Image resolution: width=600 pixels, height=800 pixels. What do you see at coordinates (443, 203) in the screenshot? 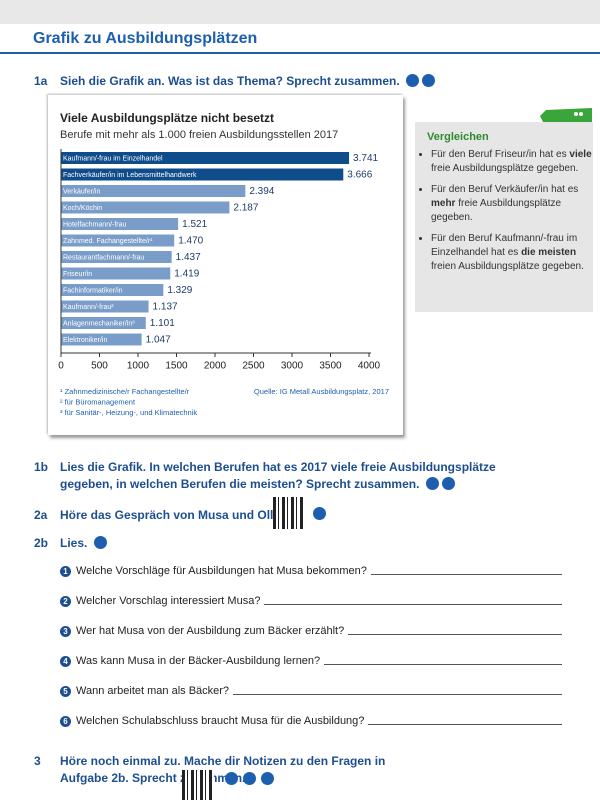
I see `bold-text: mehr` at bounding box center [443, 203].